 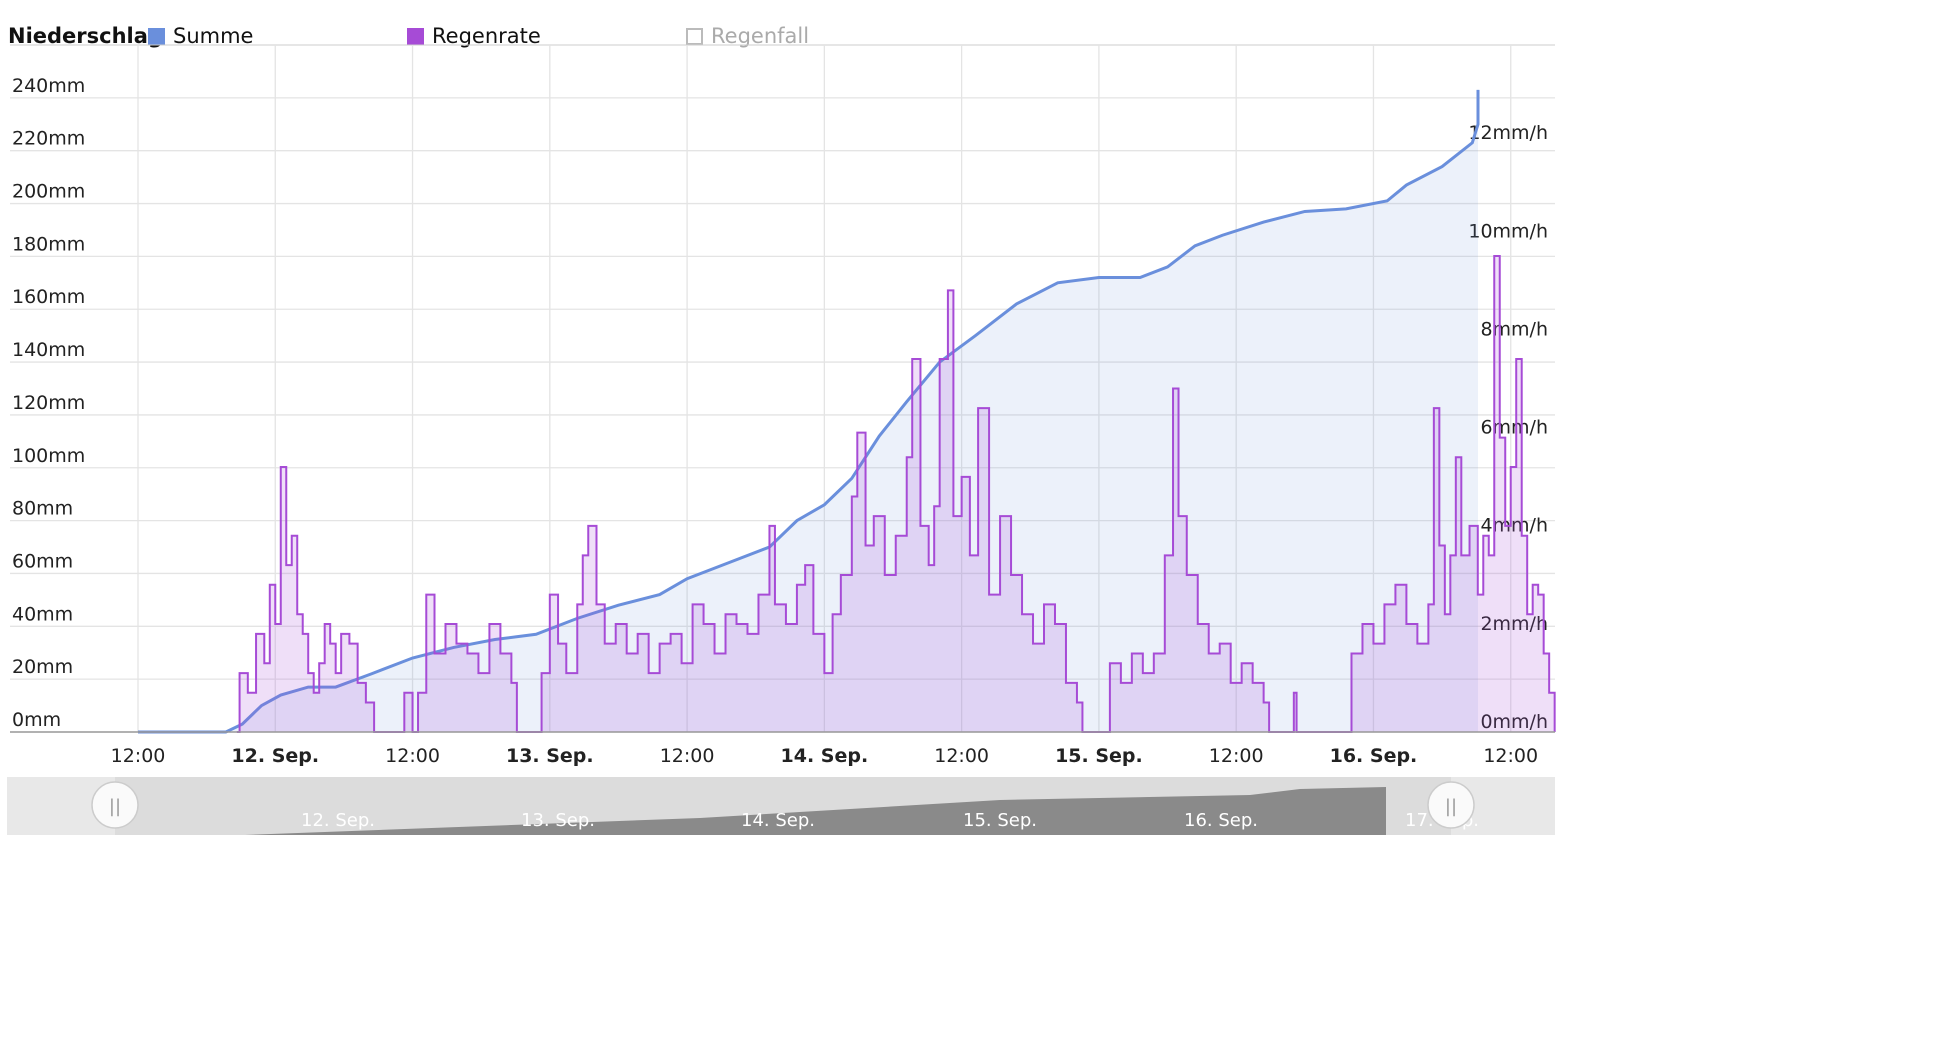 What do you see at coordinates (415, 36) in the screenshot?
I see `legend-swatch-regenrate` at bounding box center [415, 36].